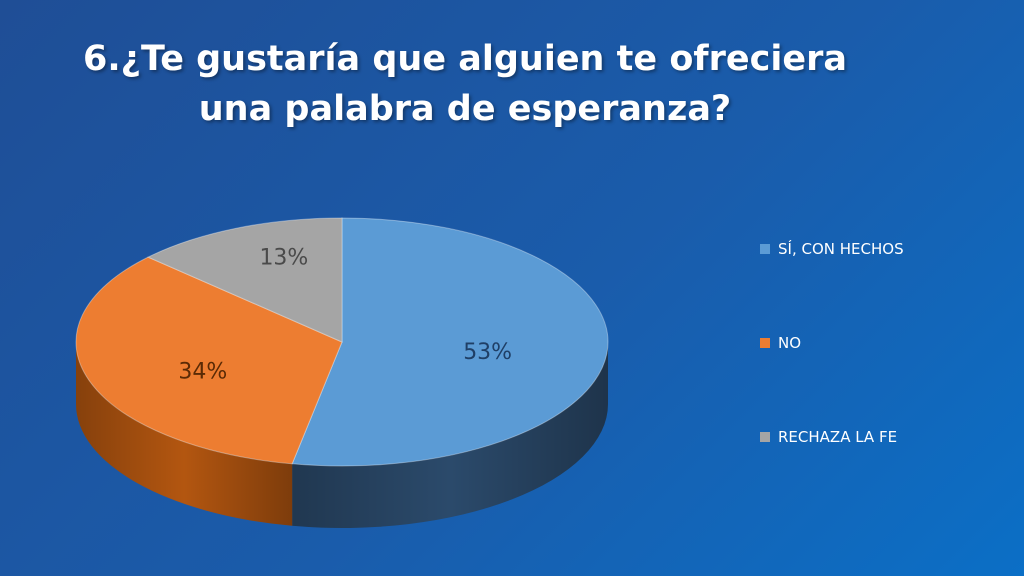 The image size is (1024, 576). I want to click on legend-label-rechaza-la-fe: RECHAZA LA FE, so click(838, 437).